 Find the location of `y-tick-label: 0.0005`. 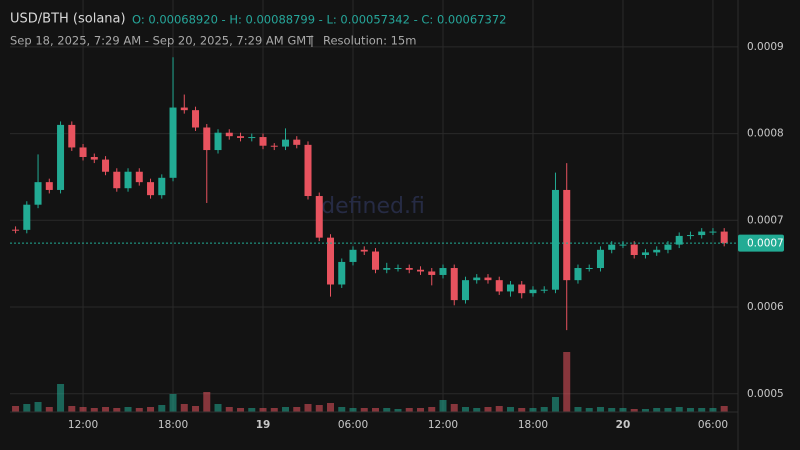

y-tick-label: 0.0005 is located at coordinates (765, 394).